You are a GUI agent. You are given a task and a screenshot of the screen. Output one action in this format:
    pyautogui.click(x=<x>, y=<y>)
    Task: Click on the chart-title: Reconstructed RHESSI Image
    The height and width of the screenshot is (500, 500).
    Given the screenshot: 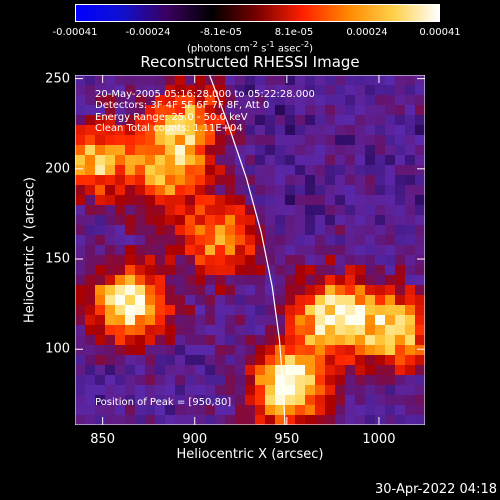 What is the action you would take?
    pyautogui.click(x=250, y=62)
    